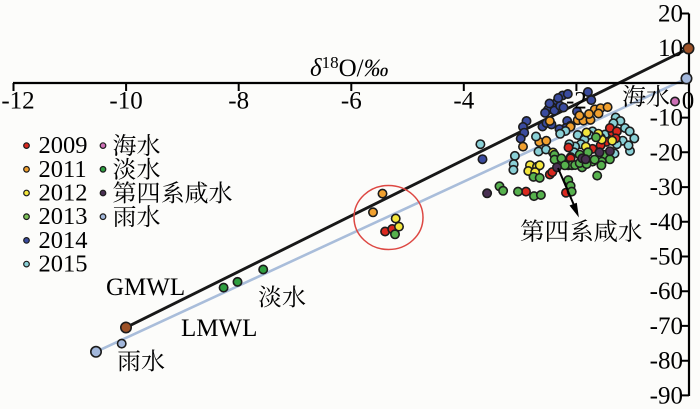 Image resolution: width=700 pixels, height=409 pixels. I want to click on svg-text: -8, so click(238, 101).